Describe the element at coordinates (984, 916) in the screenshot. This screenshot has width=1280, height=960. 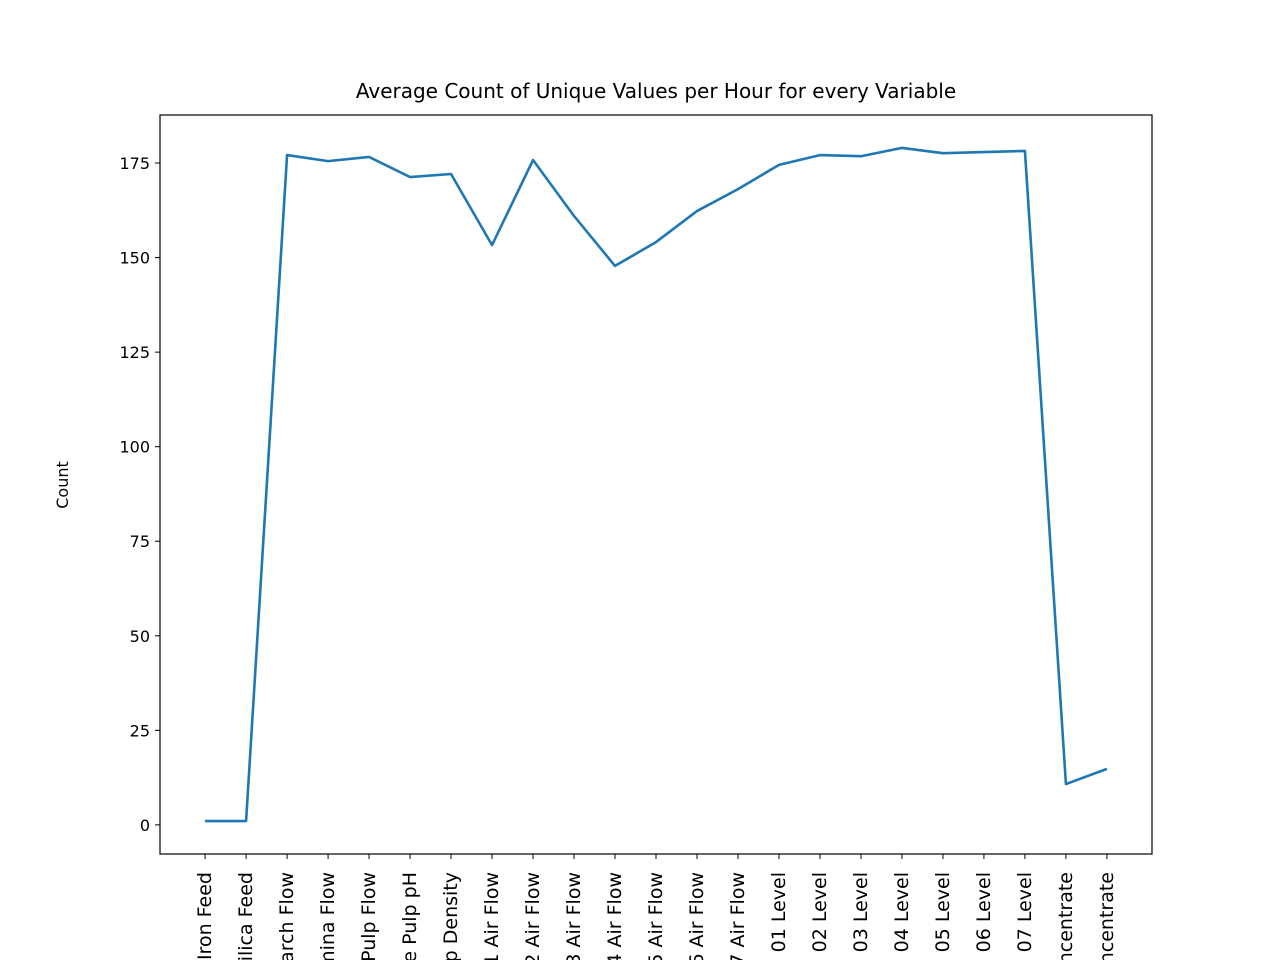
I see `x-tick-label: Flotation Column 06 Level` at that location.